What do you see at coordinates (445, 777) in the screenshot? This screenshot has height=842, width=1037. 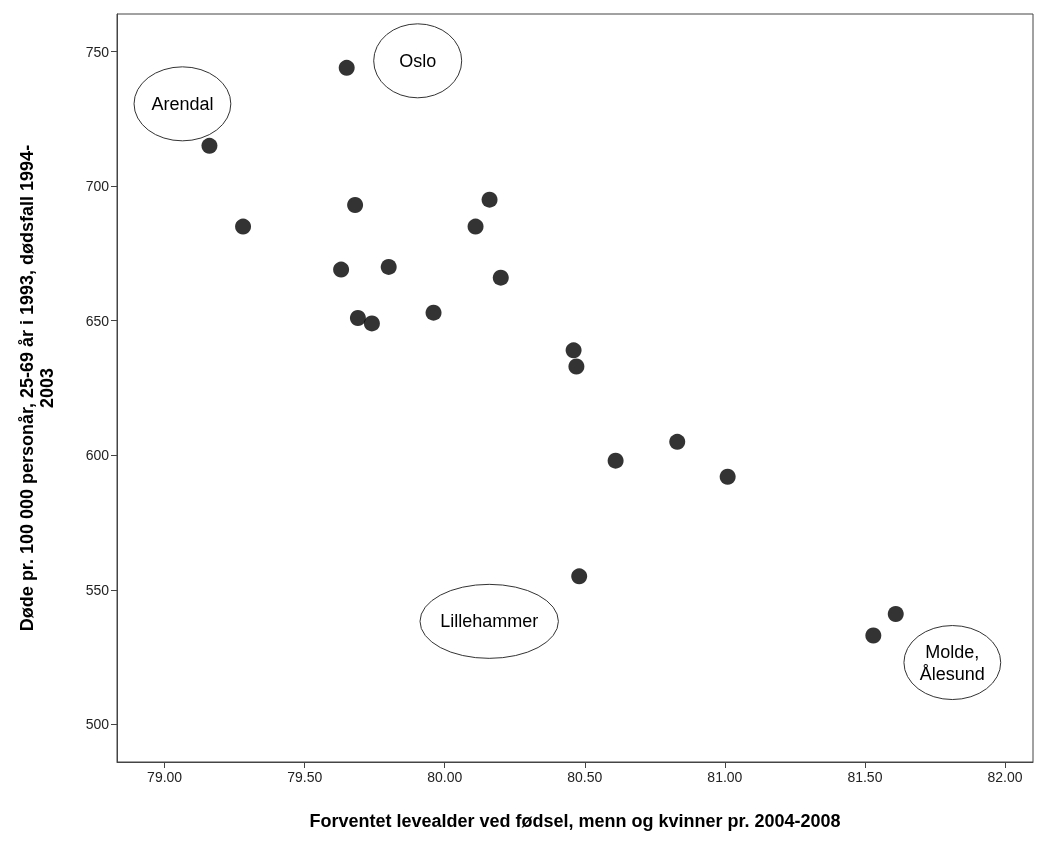 I see `x-tick-label: 80.00` at bounding box center [445, 777].